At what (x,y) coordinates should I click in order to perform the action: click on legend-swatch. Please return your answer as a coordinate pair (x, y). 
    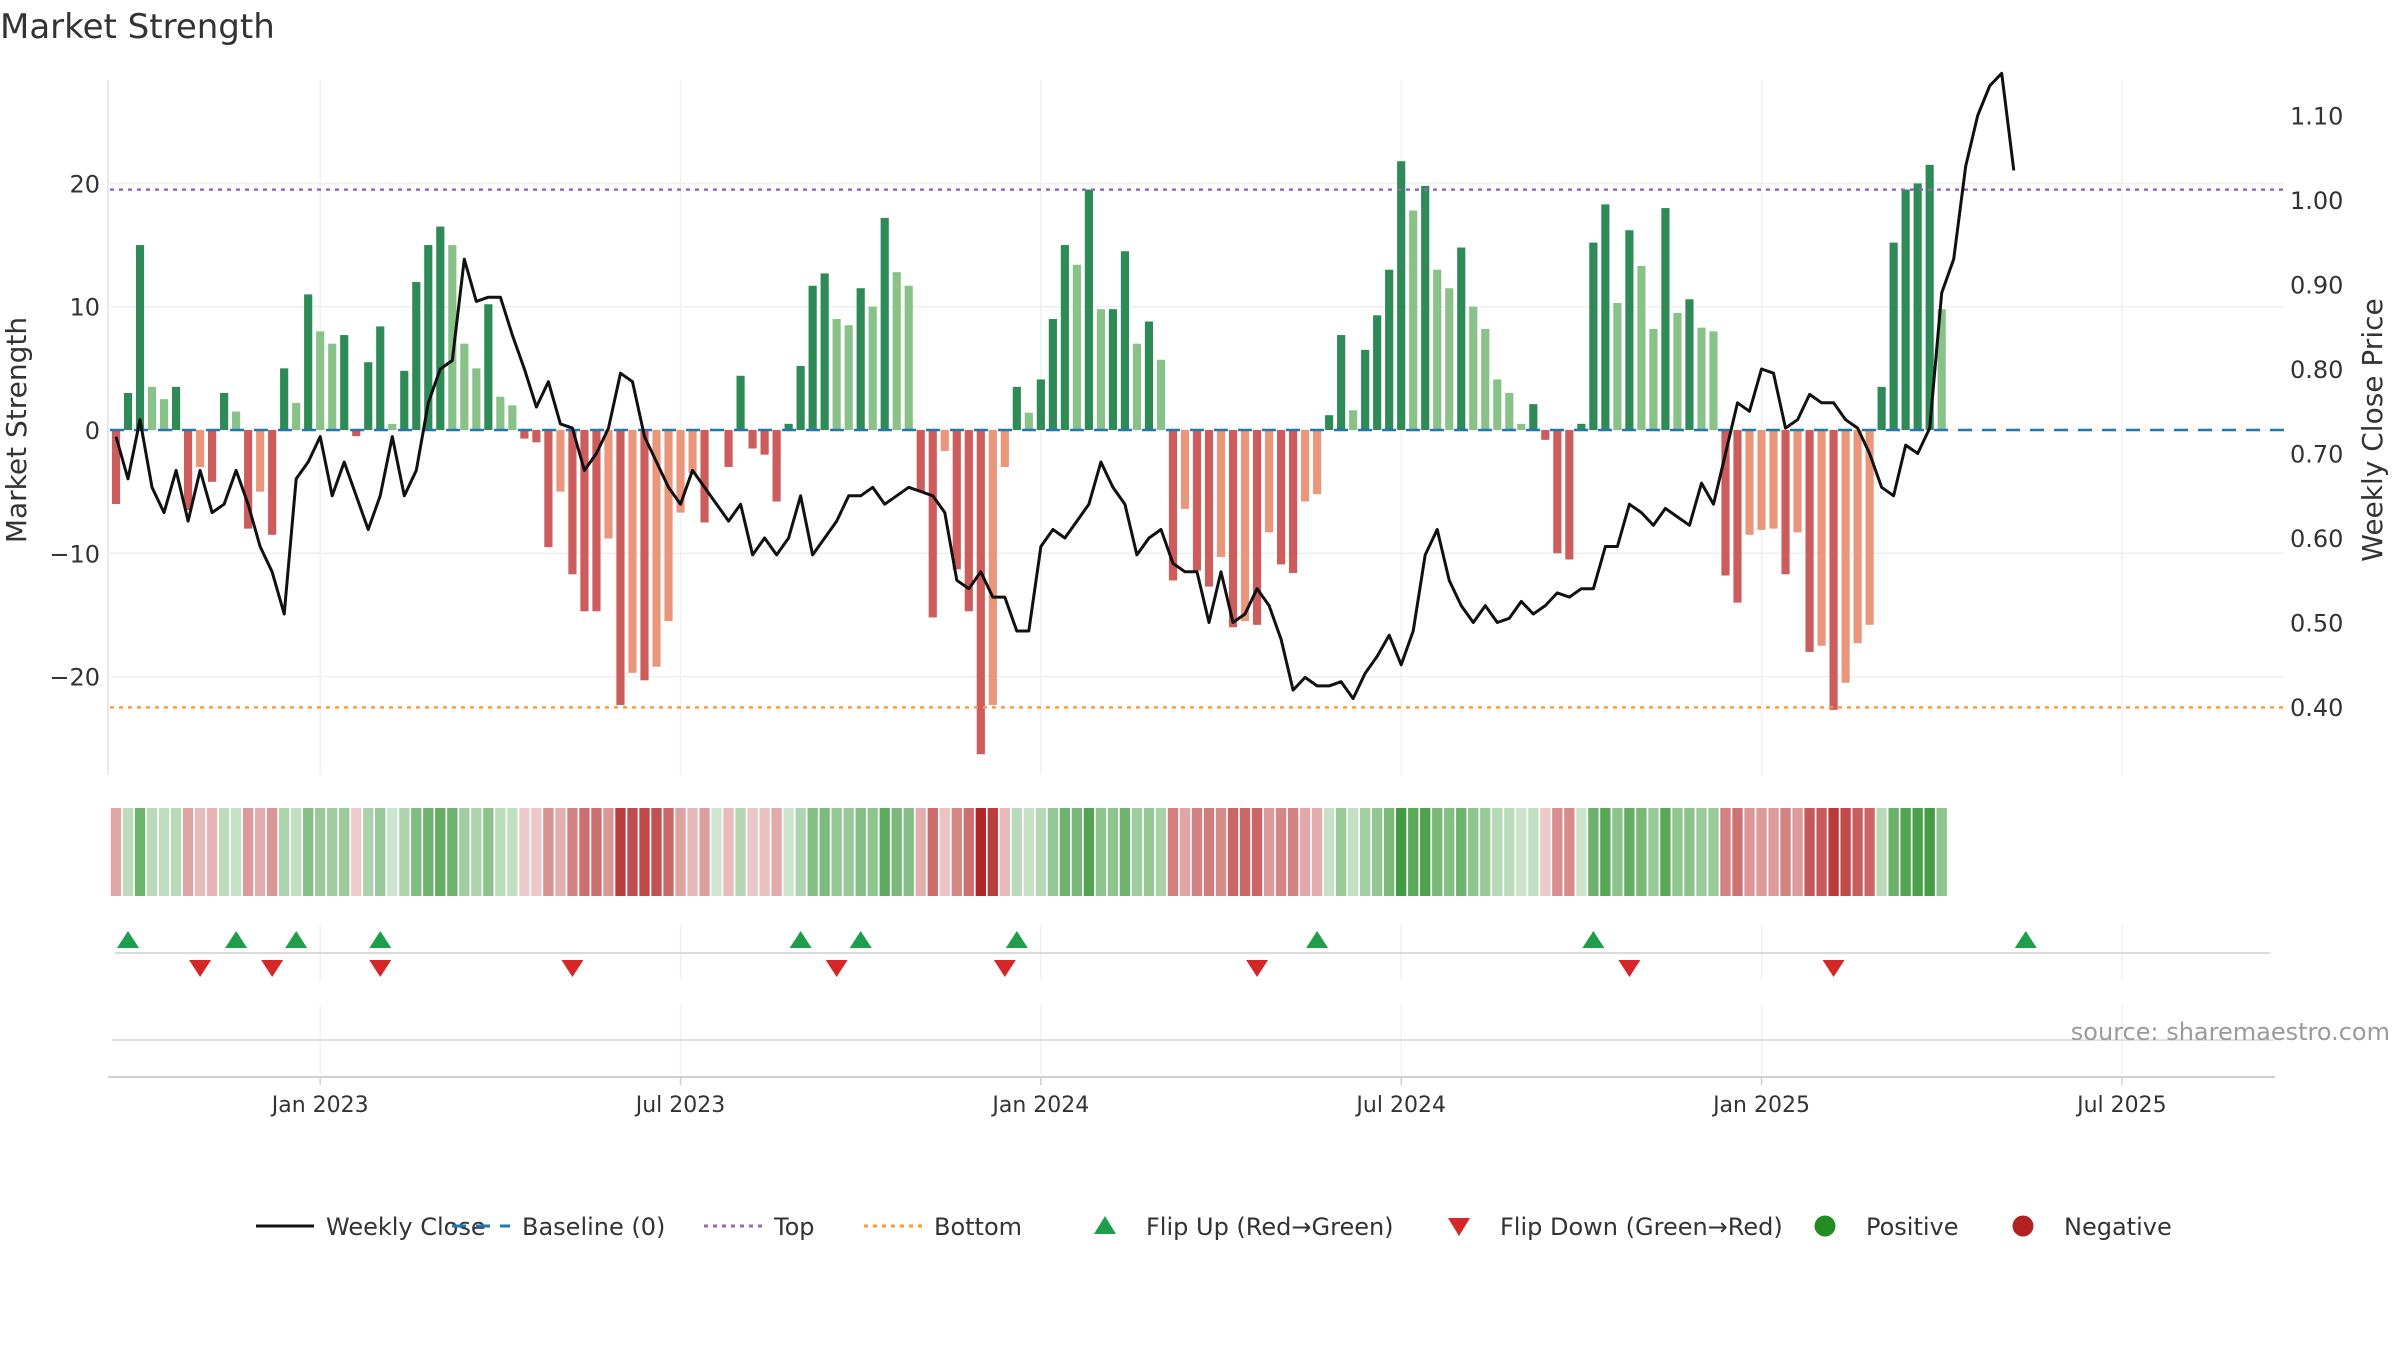
    Looking at the image, I should click on (1825, 1226).